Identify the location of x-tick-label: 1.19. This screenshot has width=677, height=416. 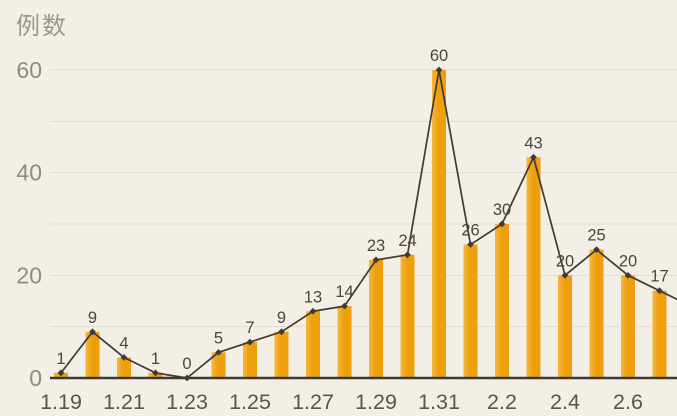
(61, 402).